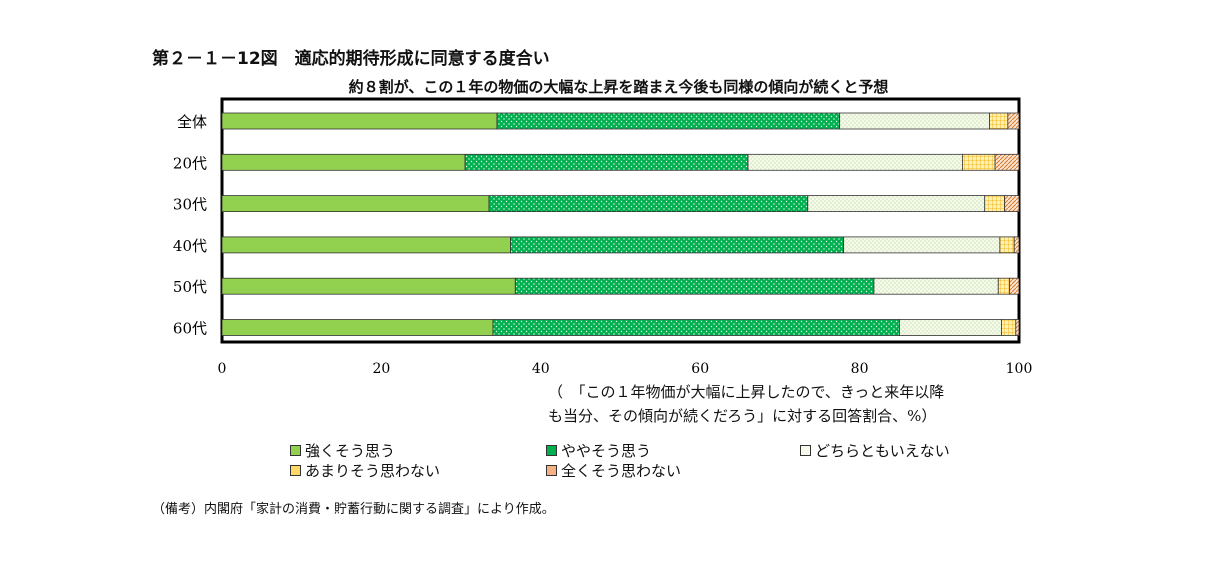 The height and width of the screenshot is (570, 1207). I want to click on x-tick-label: 20, so click(381, 369).